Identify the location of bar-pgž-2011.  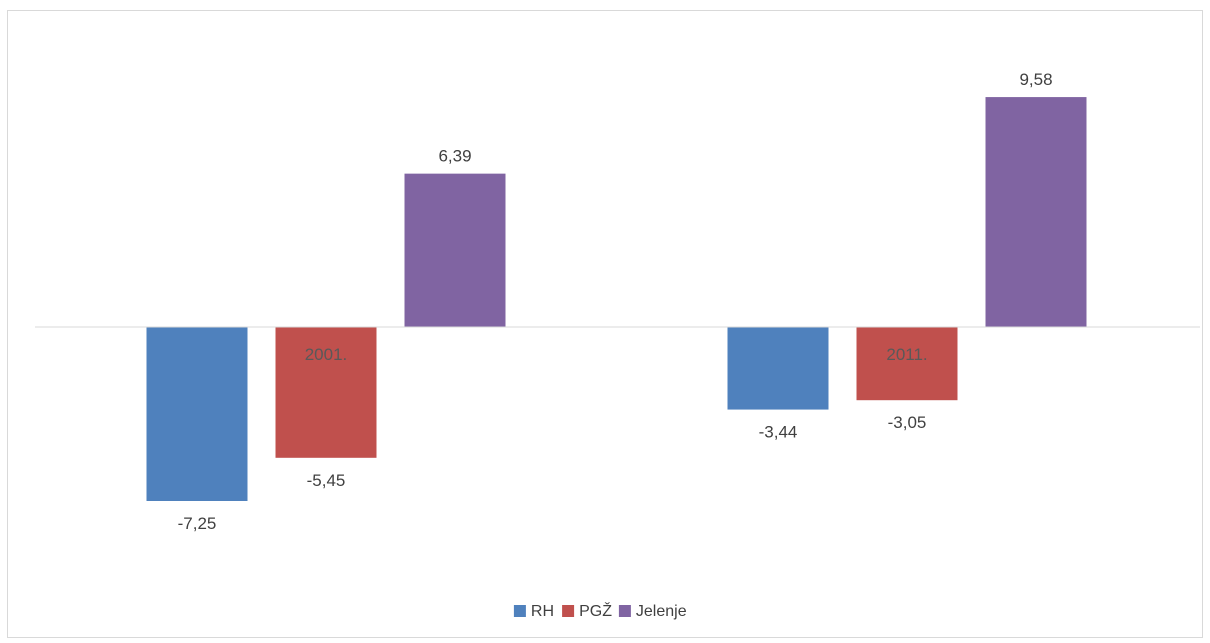
(907, 364).